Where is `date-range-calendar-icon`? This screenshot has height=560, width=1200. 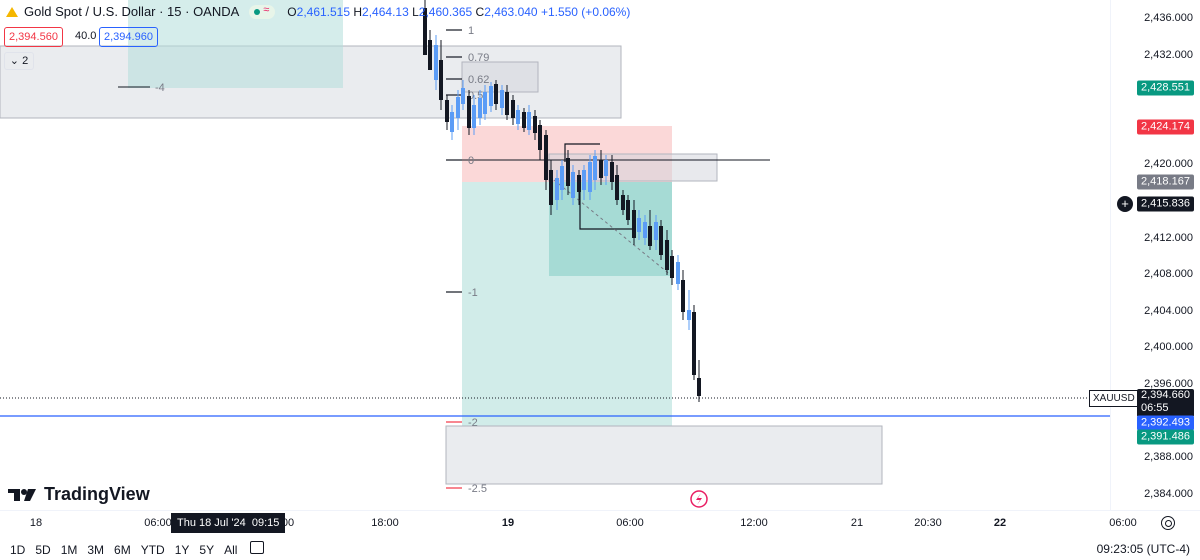
date-range-calendar-icon is located at coordinates (257, 547).